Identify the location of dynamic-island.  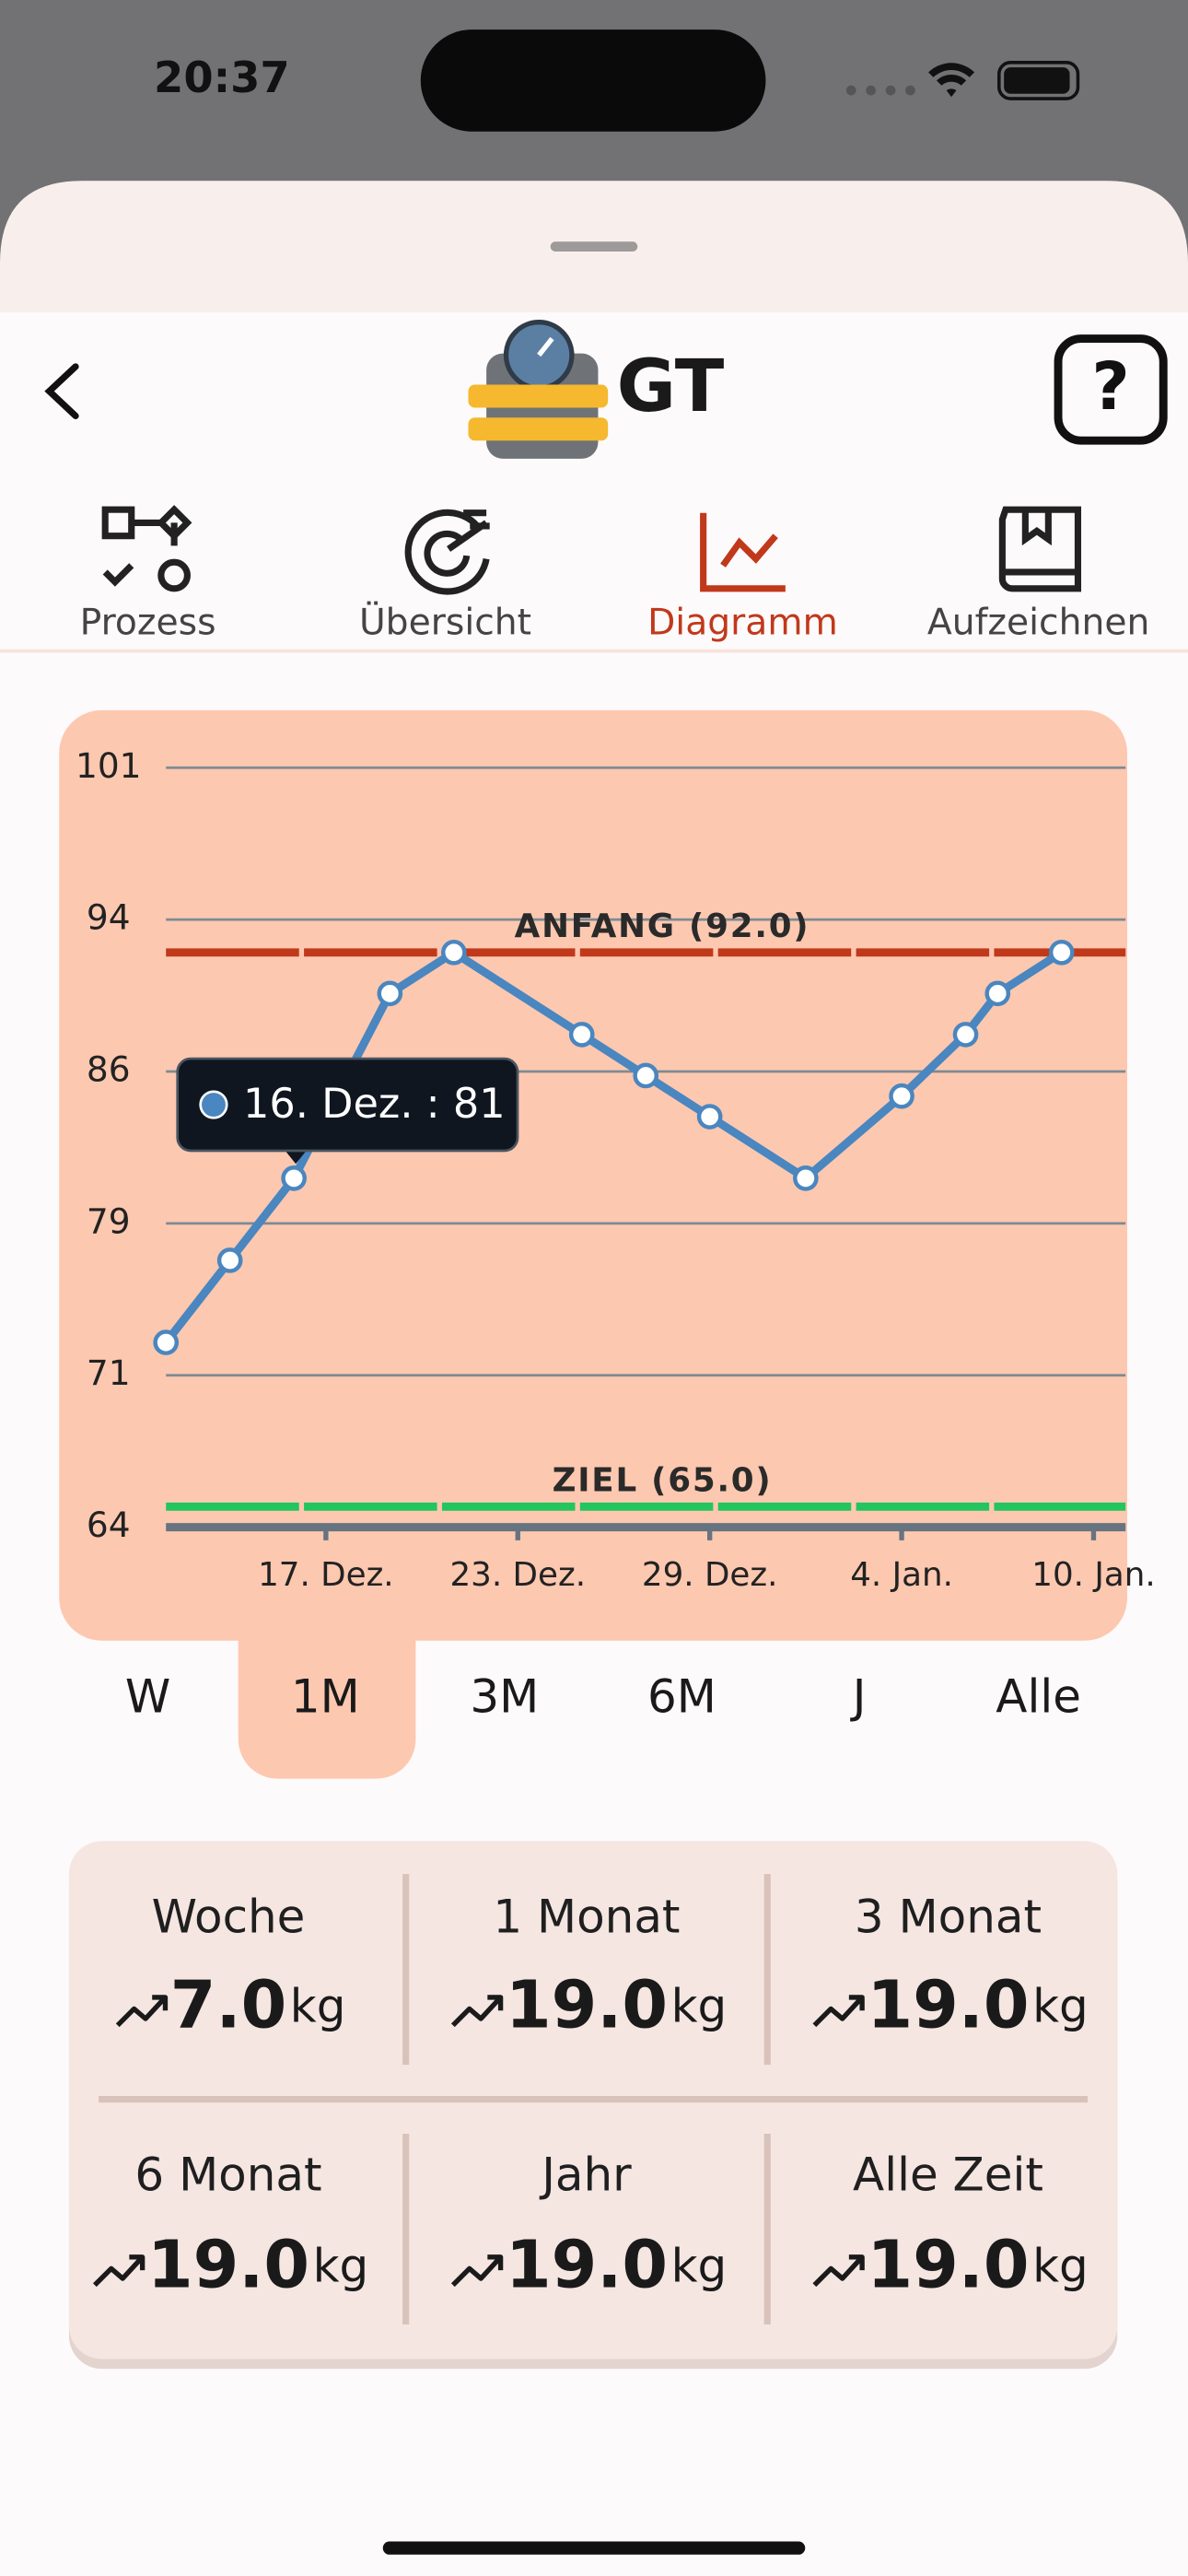
(593, 80).